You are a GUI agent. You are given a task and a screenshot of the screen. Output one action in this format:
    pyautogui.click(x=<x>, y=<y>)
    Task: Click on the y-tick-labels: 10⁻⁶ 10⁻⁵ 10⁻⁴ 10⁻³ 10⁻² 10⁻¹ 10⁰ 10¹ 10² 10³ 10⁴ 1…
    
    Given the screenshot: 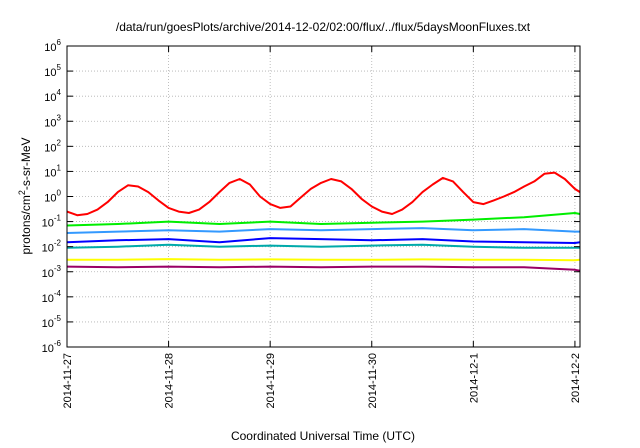 What is the action you would take?
    pyautogui.click(x=52, y=196)
    